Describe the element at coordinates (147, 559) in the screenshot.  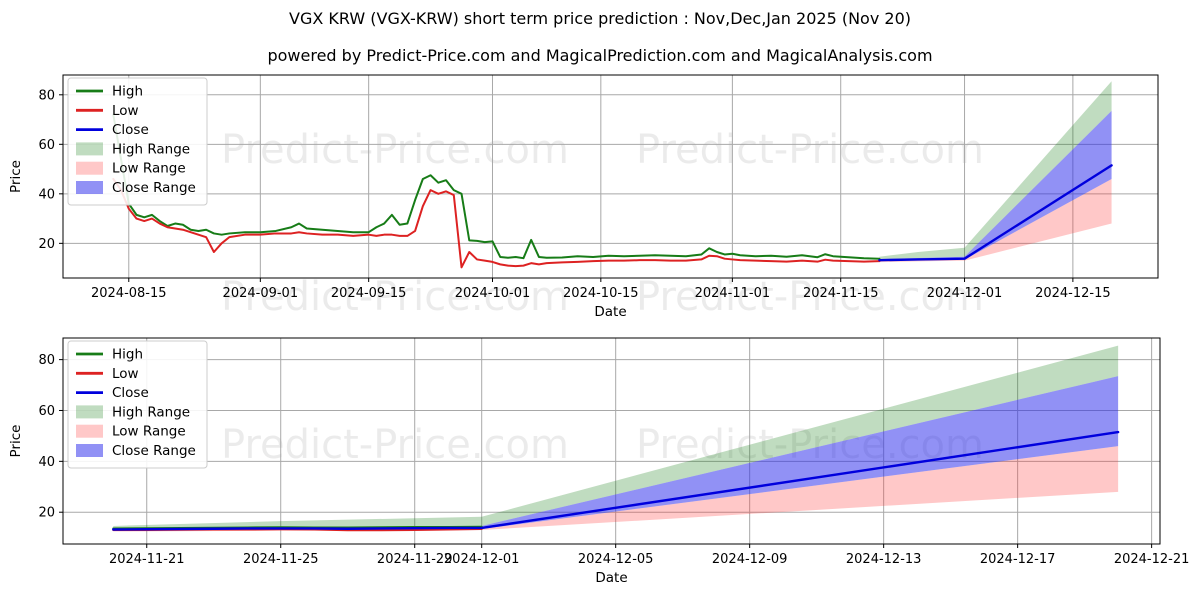
I see `x-tick-label: 2024-11-21` at that location.